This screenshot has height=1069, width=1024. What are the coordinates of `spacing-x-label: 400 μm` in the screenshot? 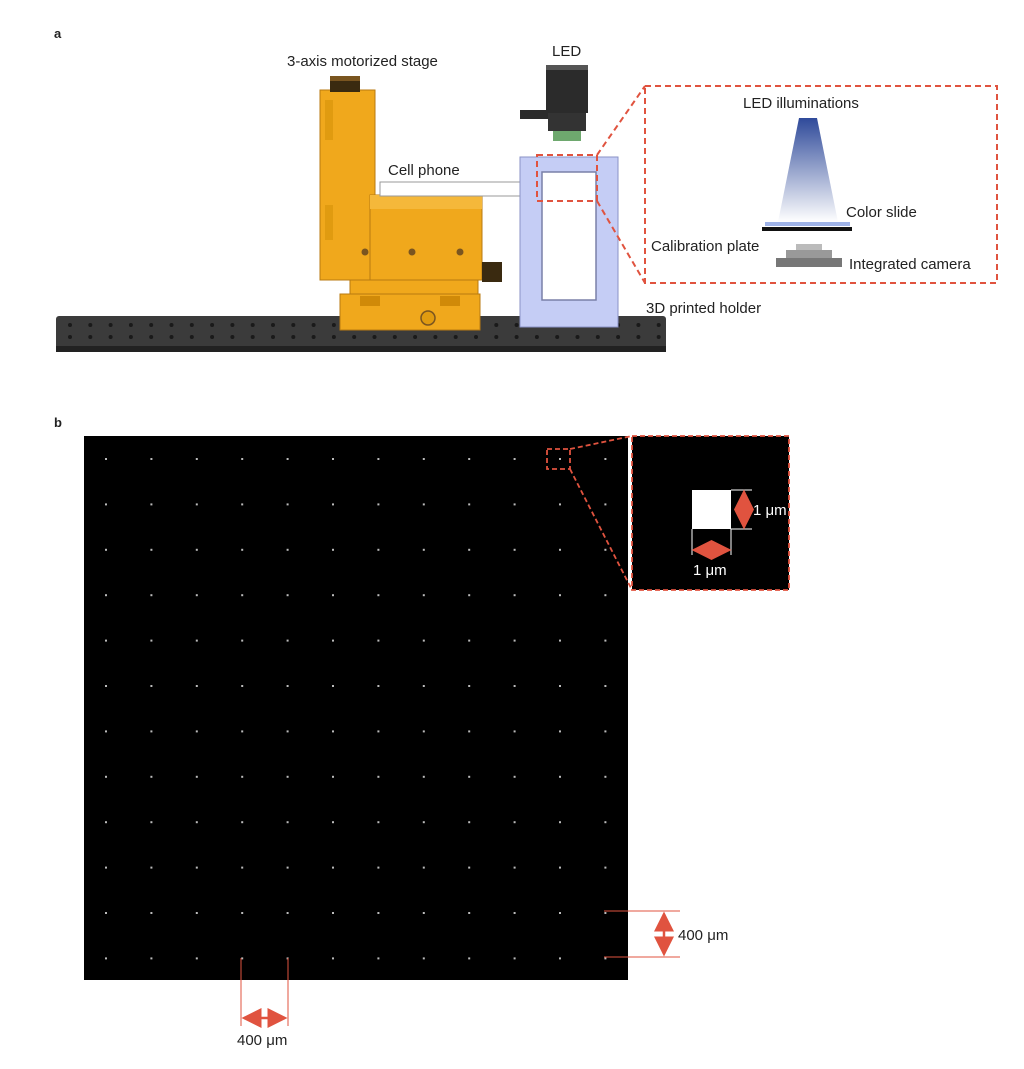 It's located at (262, 1040).